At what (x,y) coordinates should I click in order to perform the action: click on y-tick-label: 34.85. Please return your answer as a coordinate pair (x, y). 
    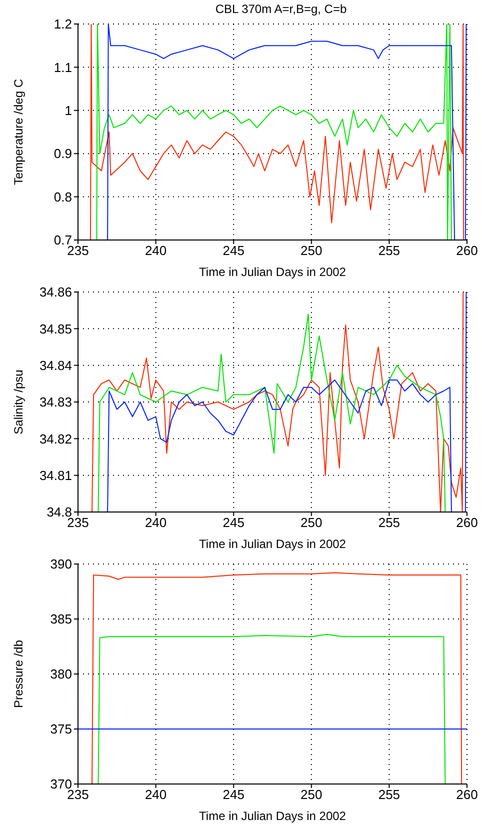
    Looking at the image, I should click on (55, 328).